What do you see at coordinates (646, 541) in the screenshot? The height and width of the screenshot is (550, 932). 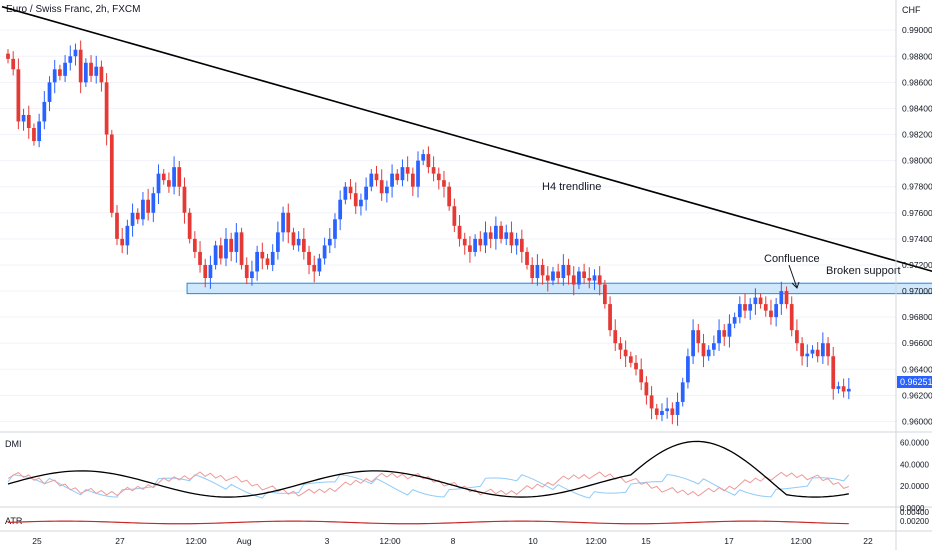 I see `time-tick-label: 15` at bounding box center [646, 541].